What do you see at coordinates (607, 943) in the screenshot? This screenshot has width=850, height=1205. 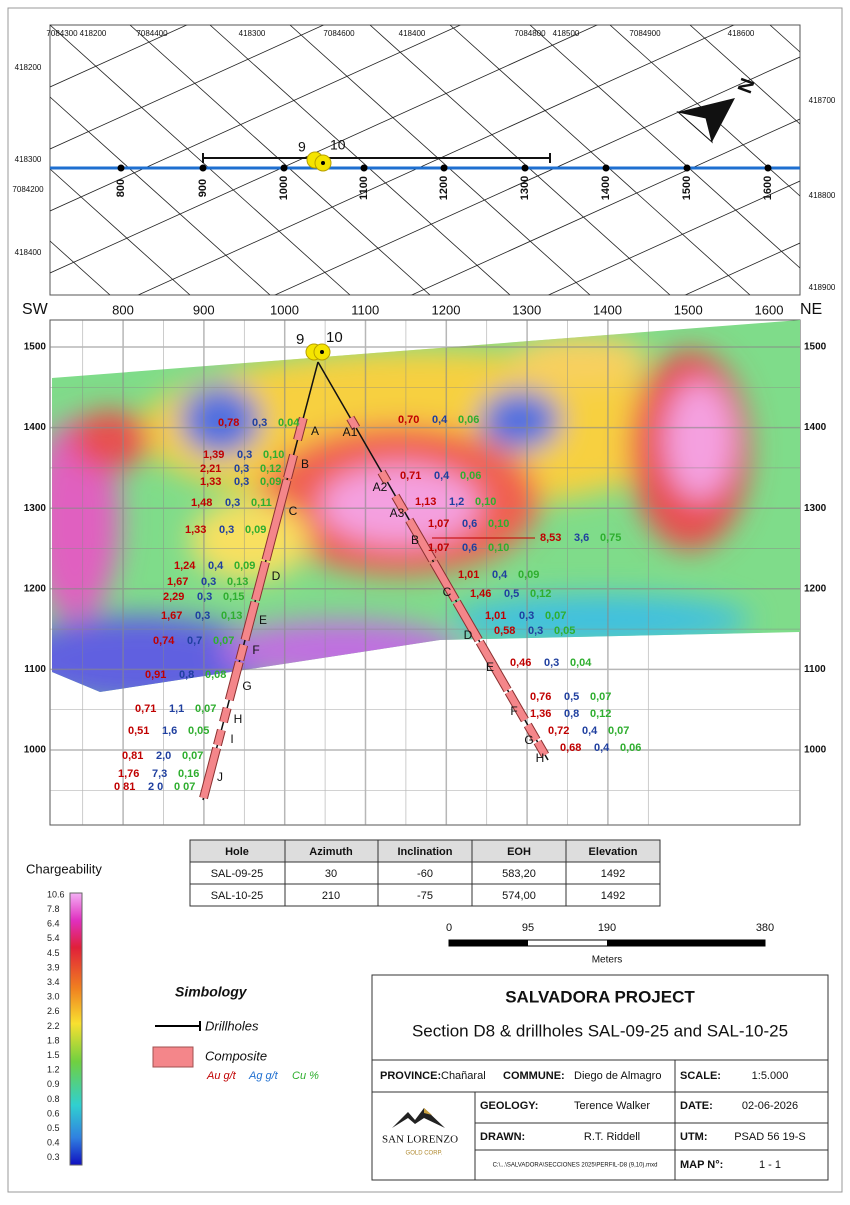 I see `scale-bar` at bounding box center [607, 943].